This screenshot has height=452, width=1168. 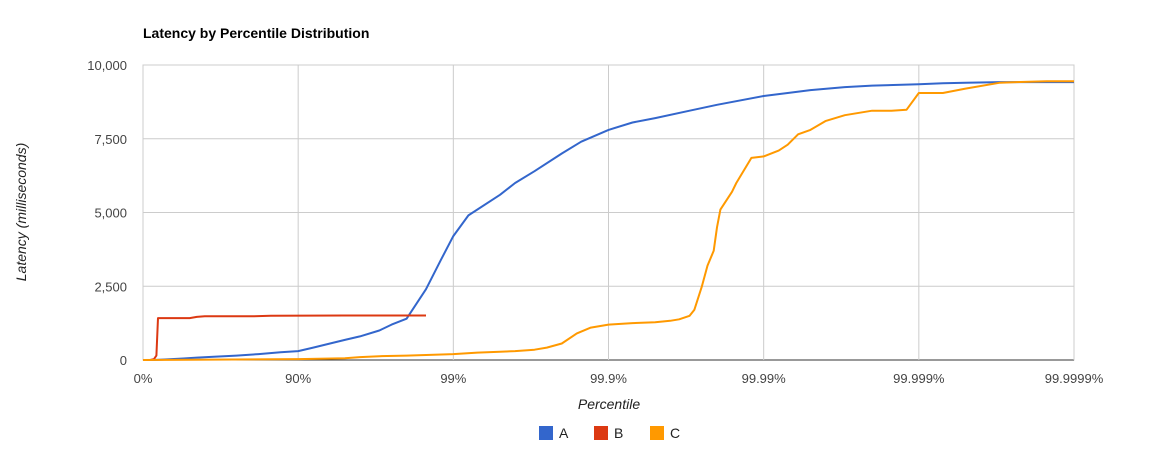 What do you see at coordinates (609, 404) in the screenshot?
I see `x-axis-title: Percentile` at bounding box center [609, 404].